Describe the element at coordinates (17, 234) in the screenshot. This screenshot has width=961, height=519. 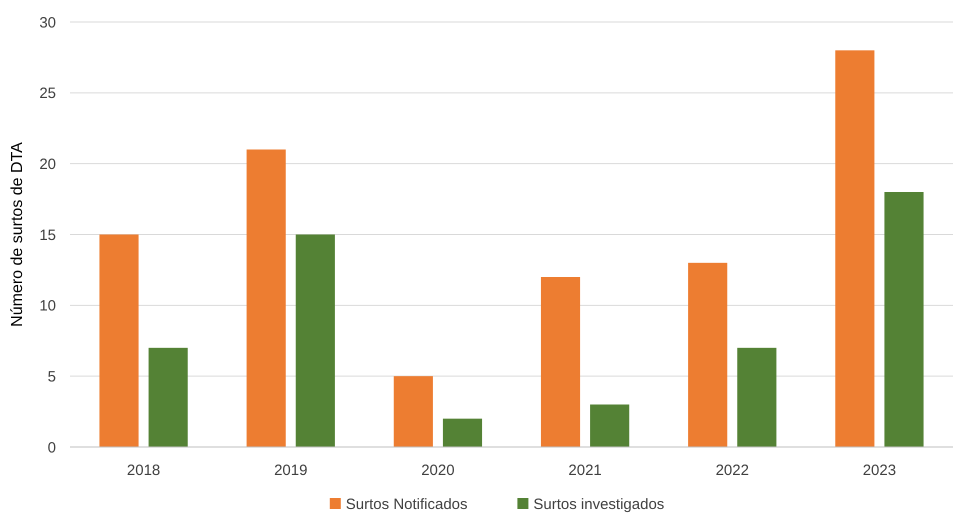
I see `y-axis-title: Número de surtos de DTA` at that location.